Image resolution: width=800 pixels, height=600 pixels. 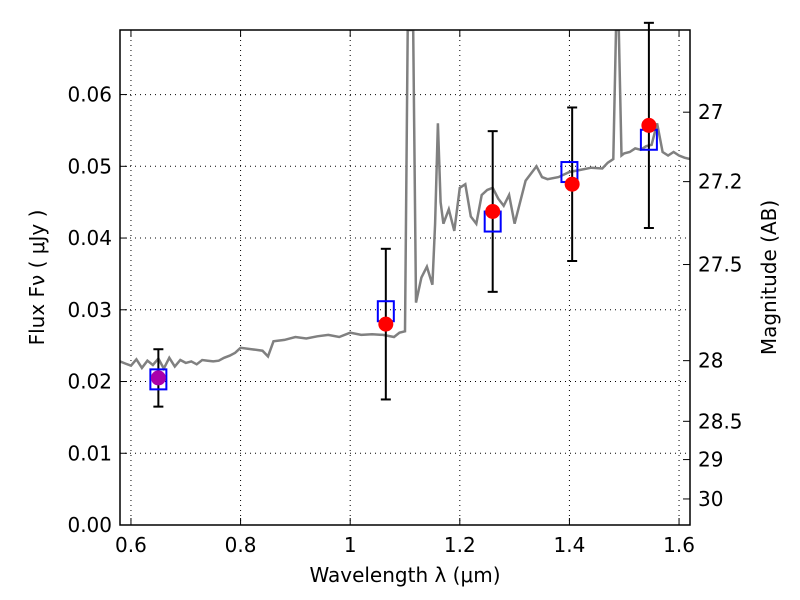 What do you see at coordinates (131, 545) in the screenshot?
I see `x-tick-label: 0.6` at bounding box center [131, 545].